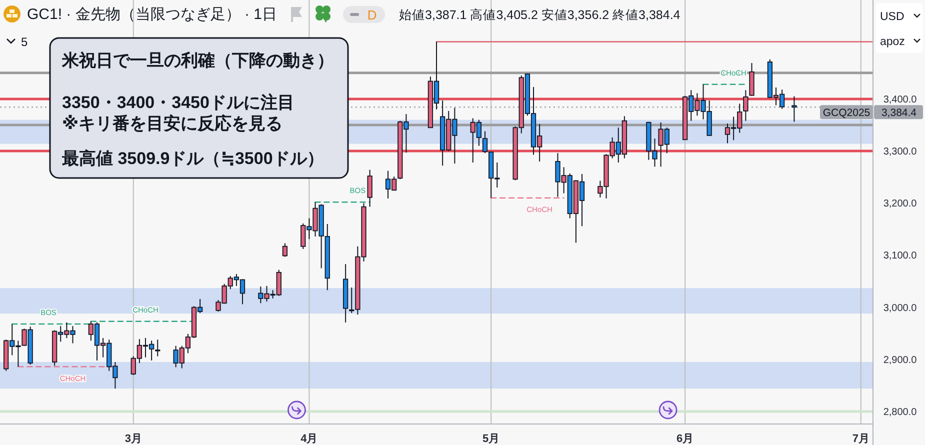  I want to click on y-tick-label: 3,100.0, so click(900, 256).